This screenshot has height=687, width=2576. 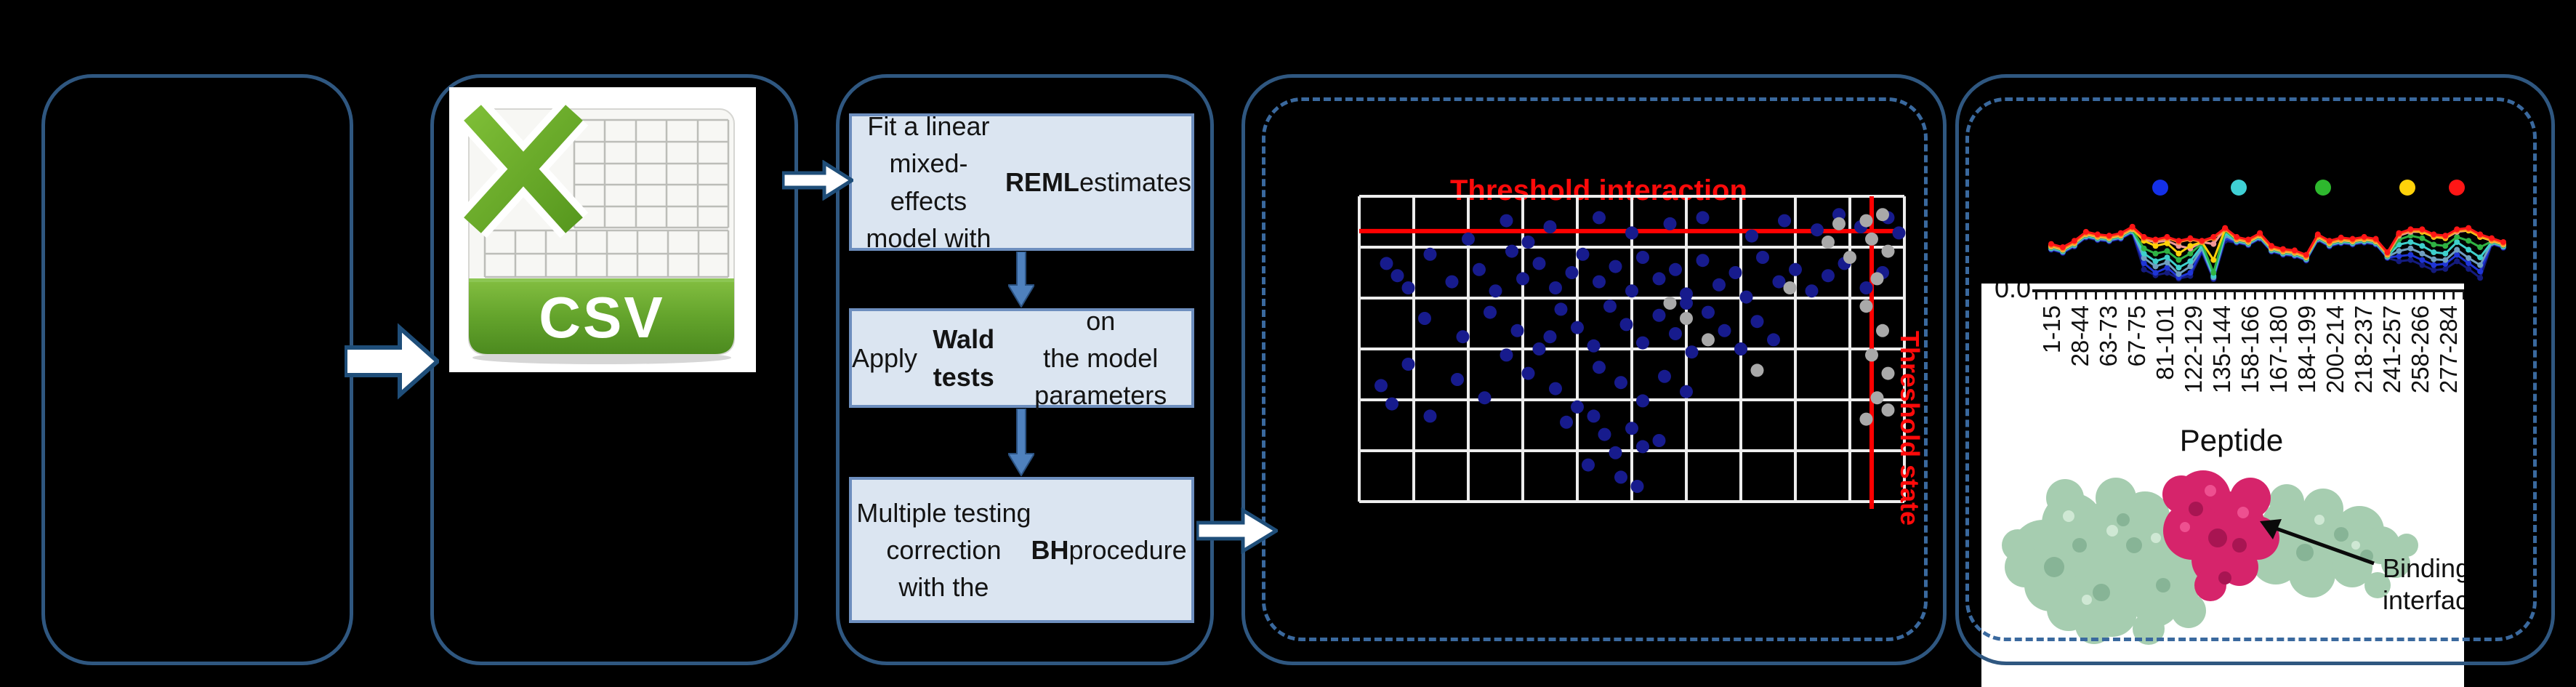 I want to click on panel-statistics-workflow, so click(x=1025, y=369).